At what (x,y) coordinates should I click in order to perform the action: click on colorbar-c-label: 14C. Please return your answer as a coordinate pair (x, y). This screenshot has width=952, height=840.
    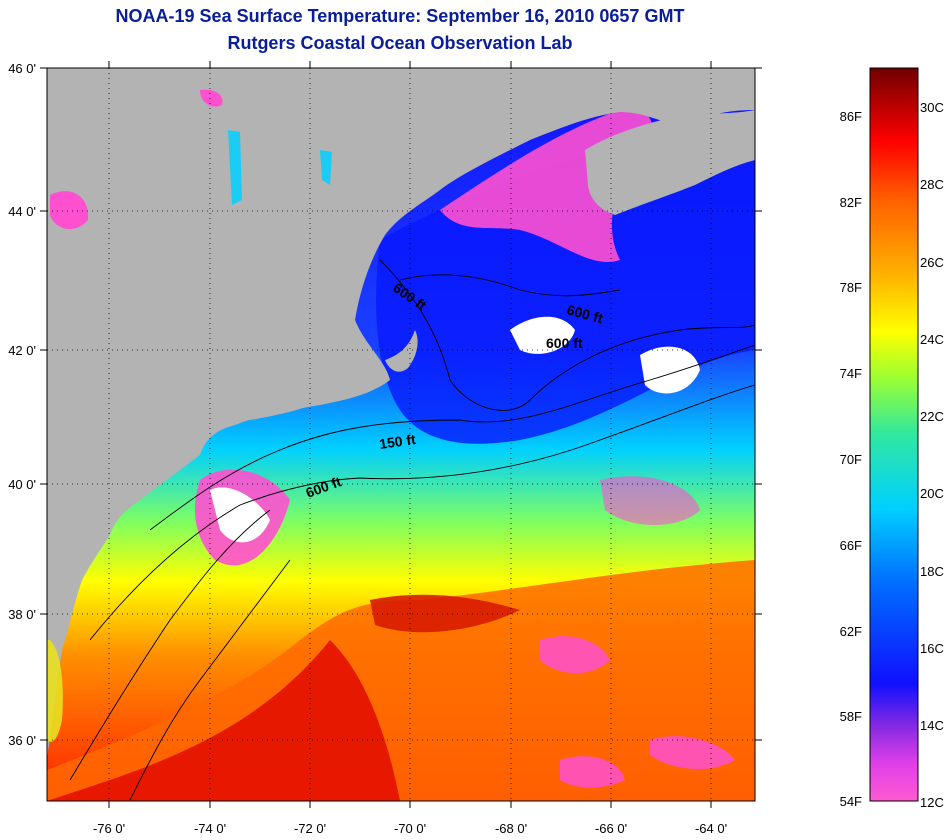
    Looking at the image, I should click on (932, 725).